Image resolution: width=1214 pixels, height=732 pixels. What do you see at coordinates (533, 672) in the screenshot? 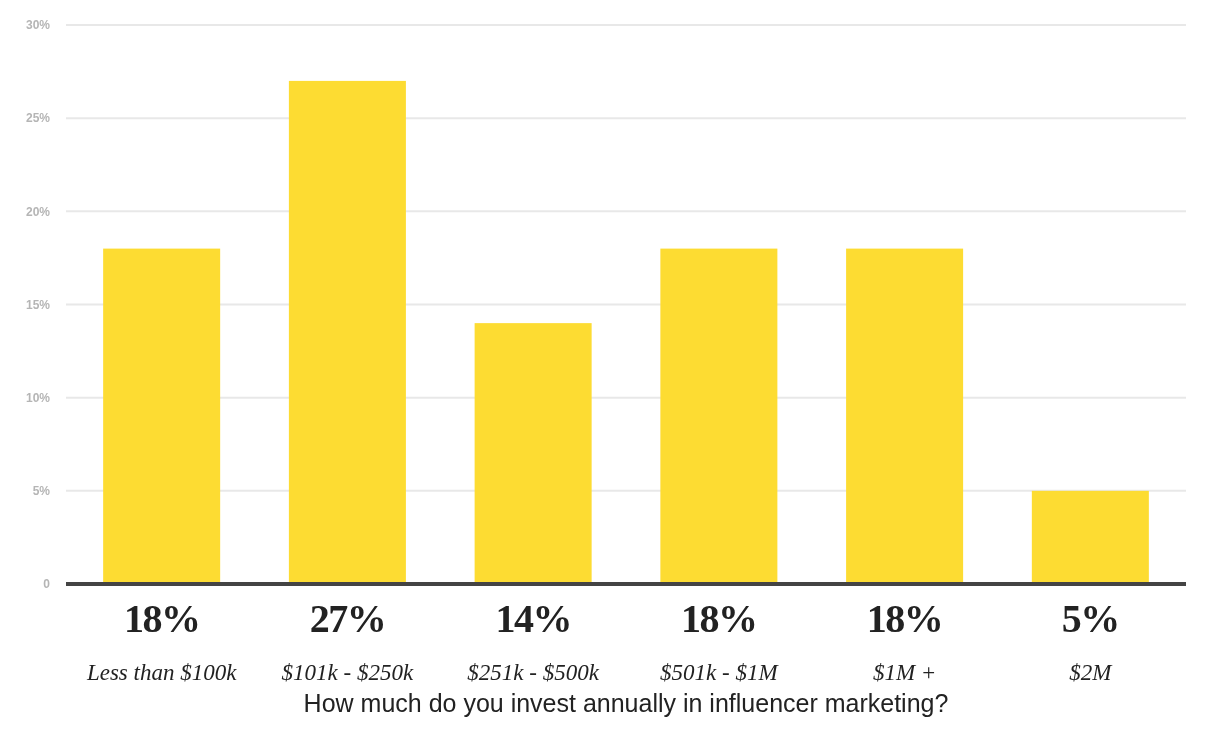
I see `x-tick-label: $251k - $500k` at bounding box center [533, 672].